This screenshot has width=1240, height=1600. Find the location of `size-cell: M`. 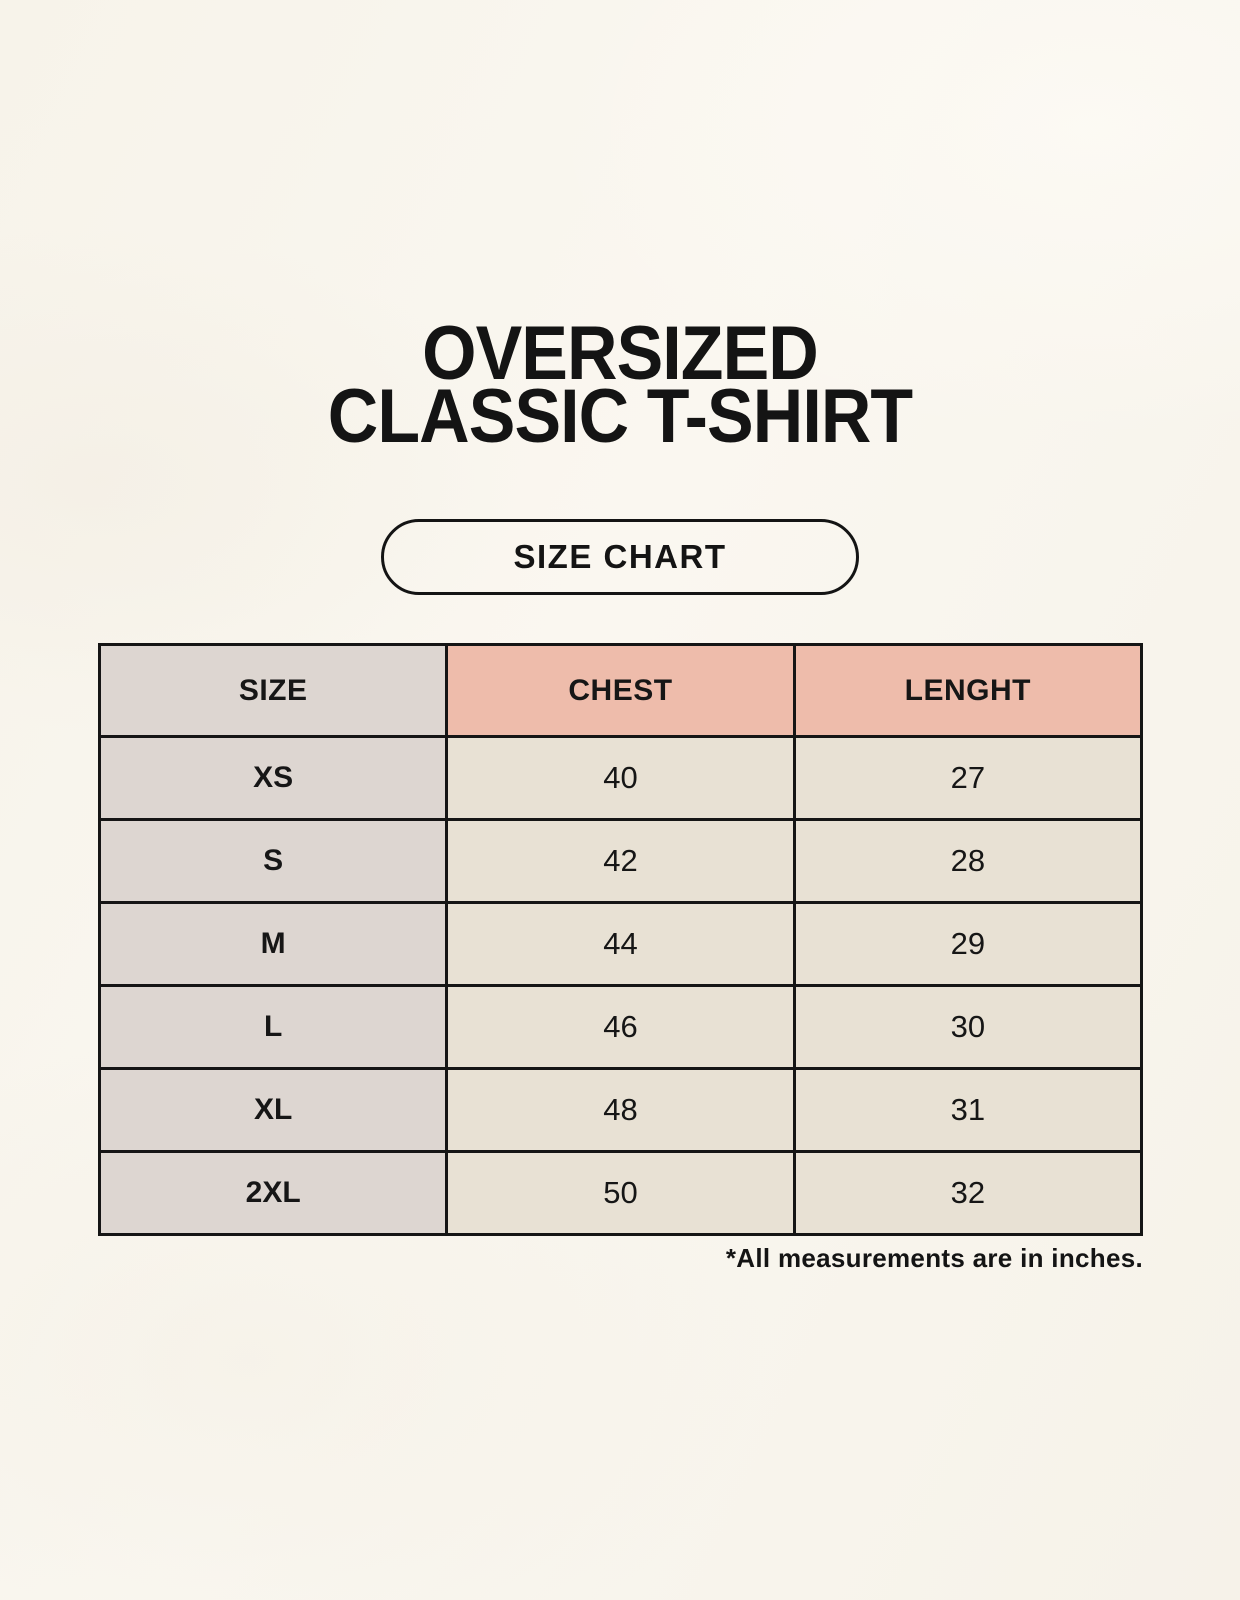

size-cell: M is located at coordinates (273, 944).